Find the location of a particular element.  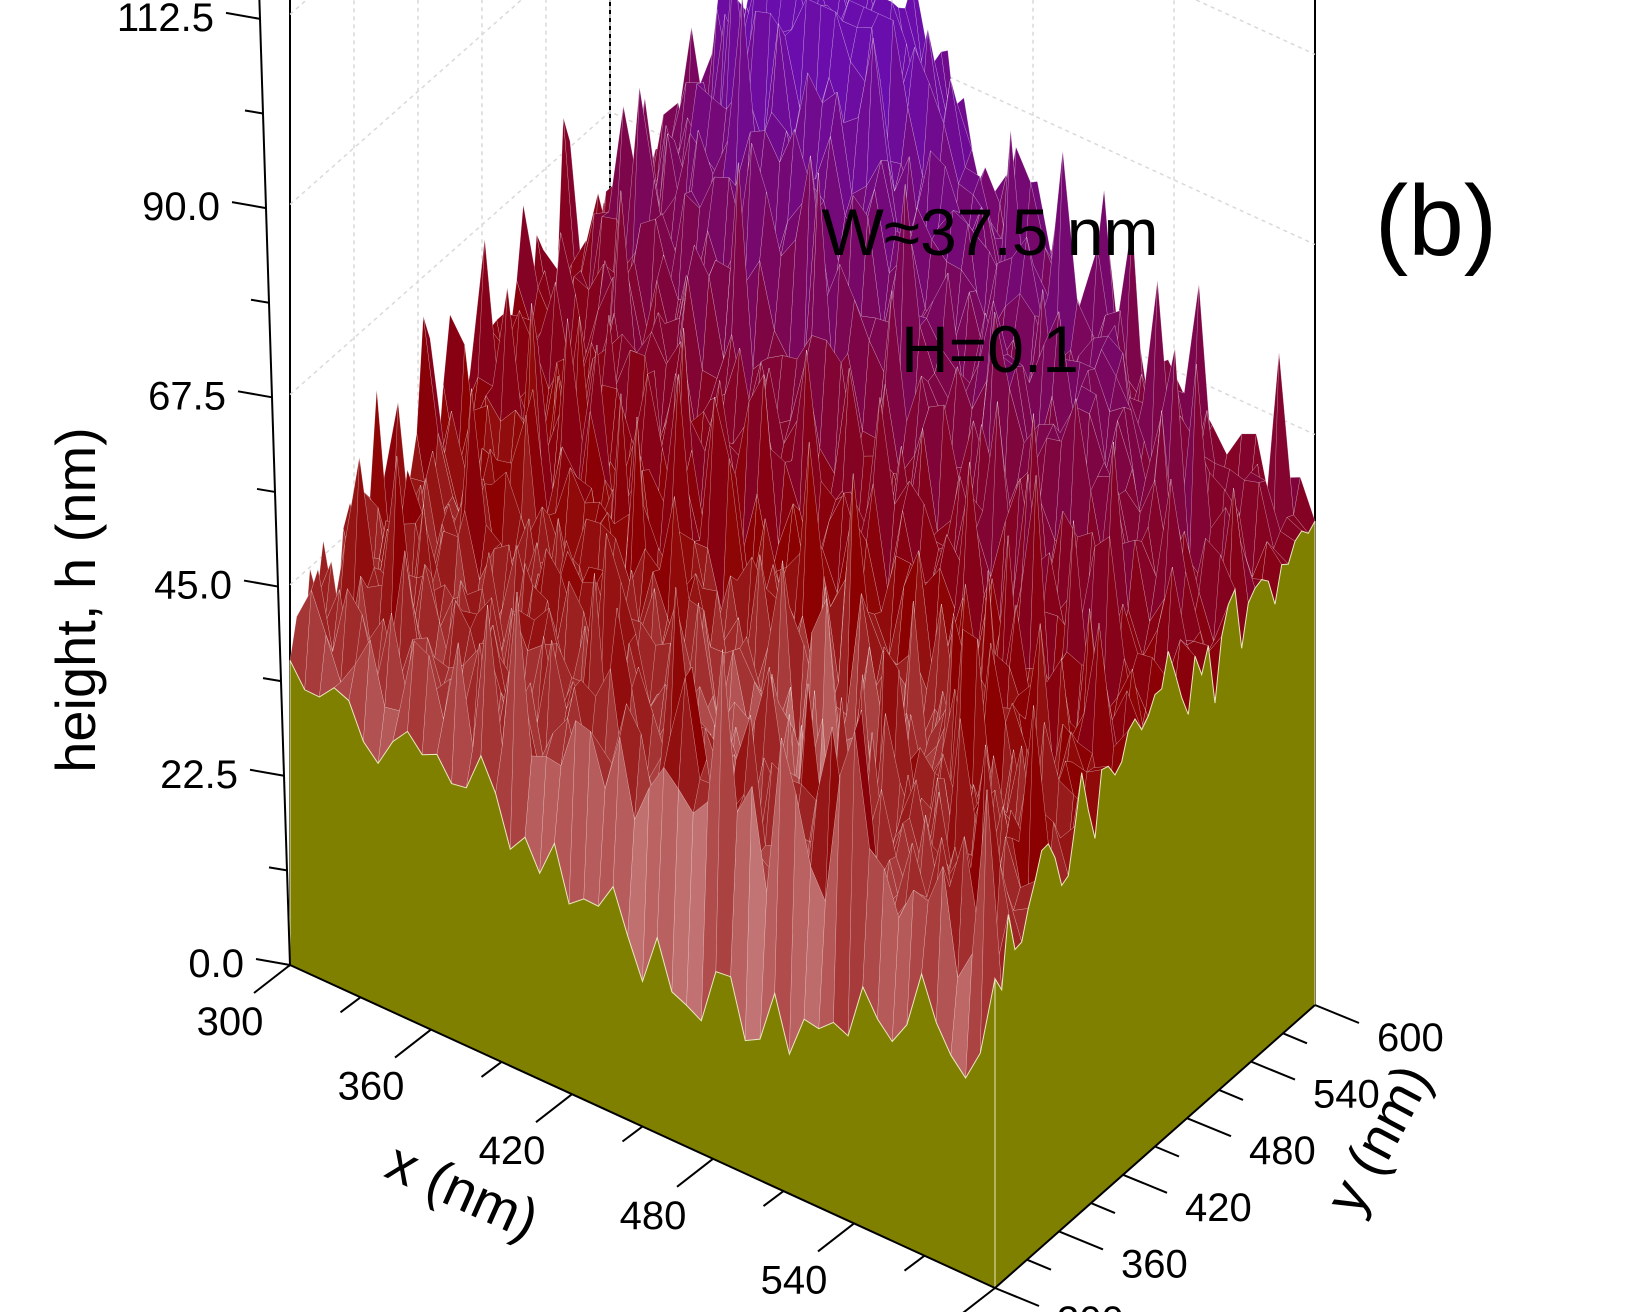

z-tick-label: 90.0 is located at coordinates (181, 207).